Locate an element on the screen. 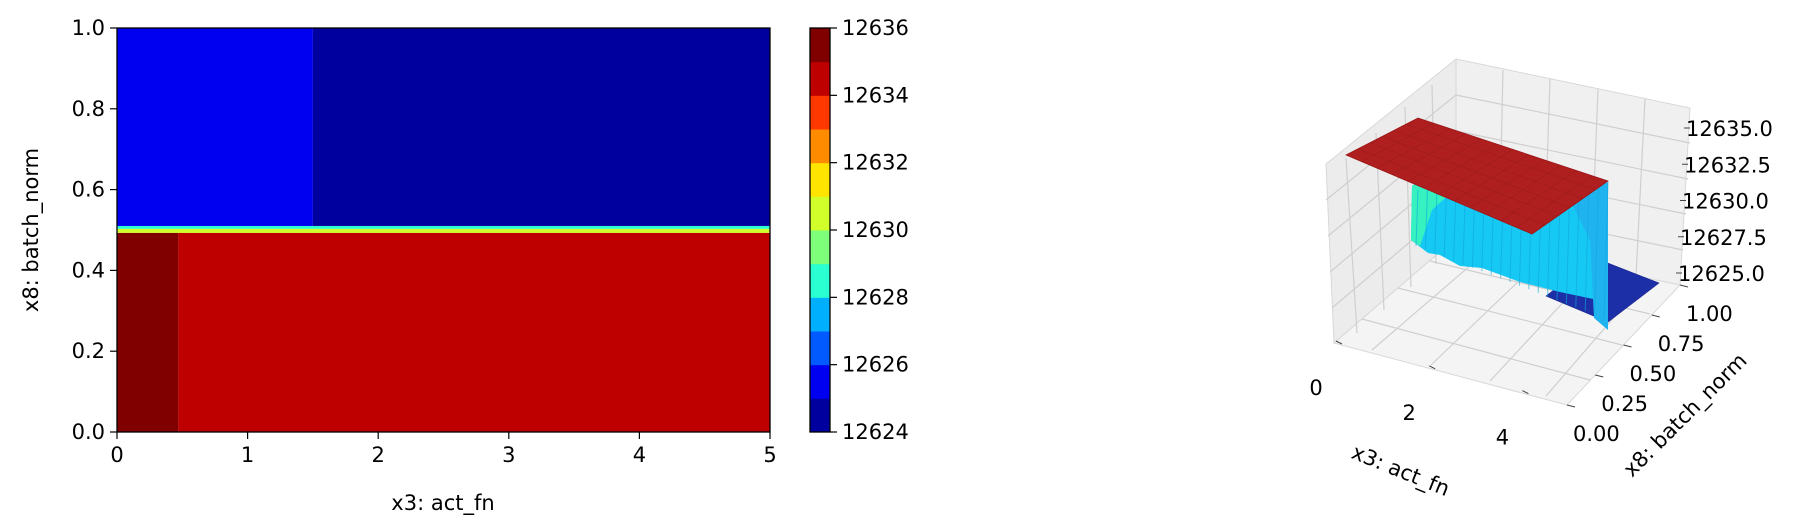 The image size is (1804, 532). colorbar-levels is located at coordinates (820, 230).